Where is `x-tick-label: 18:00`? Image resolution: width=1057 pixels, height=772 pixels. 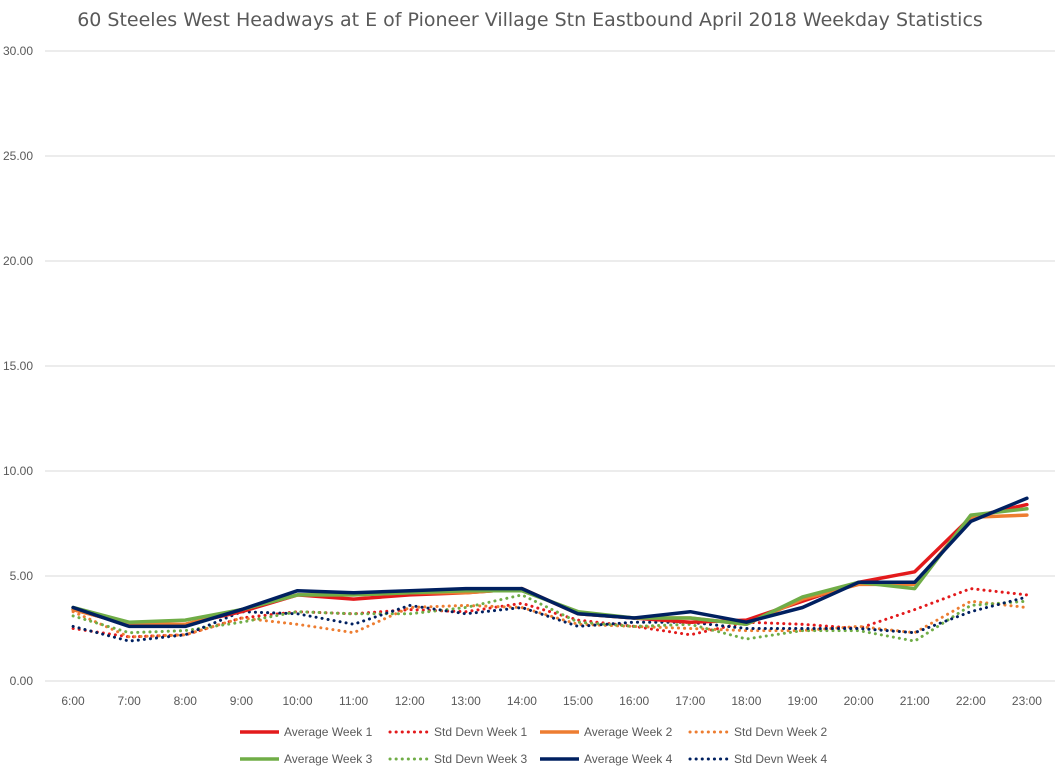
x-tick-label: 18:00 is located at coordinates (746, 701).